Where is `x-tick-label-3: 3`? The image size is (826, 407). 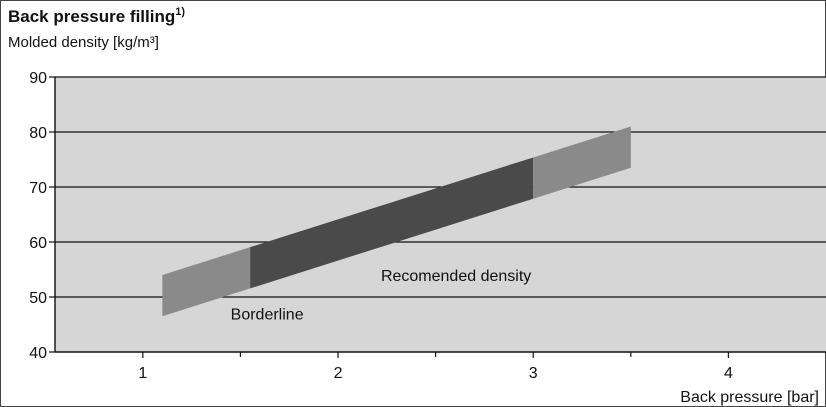 x-tick-label-3: 3 is located at coordinates (533, 373).